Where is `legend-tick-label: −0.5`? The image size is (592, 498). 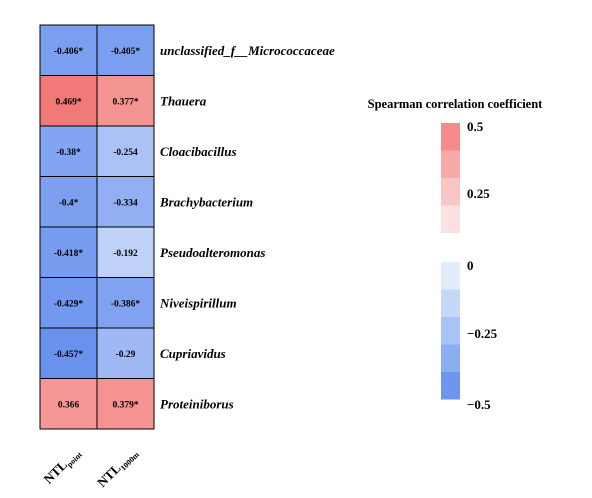
legend-tick-label: −0.5 is located at coordinates (479, 404).